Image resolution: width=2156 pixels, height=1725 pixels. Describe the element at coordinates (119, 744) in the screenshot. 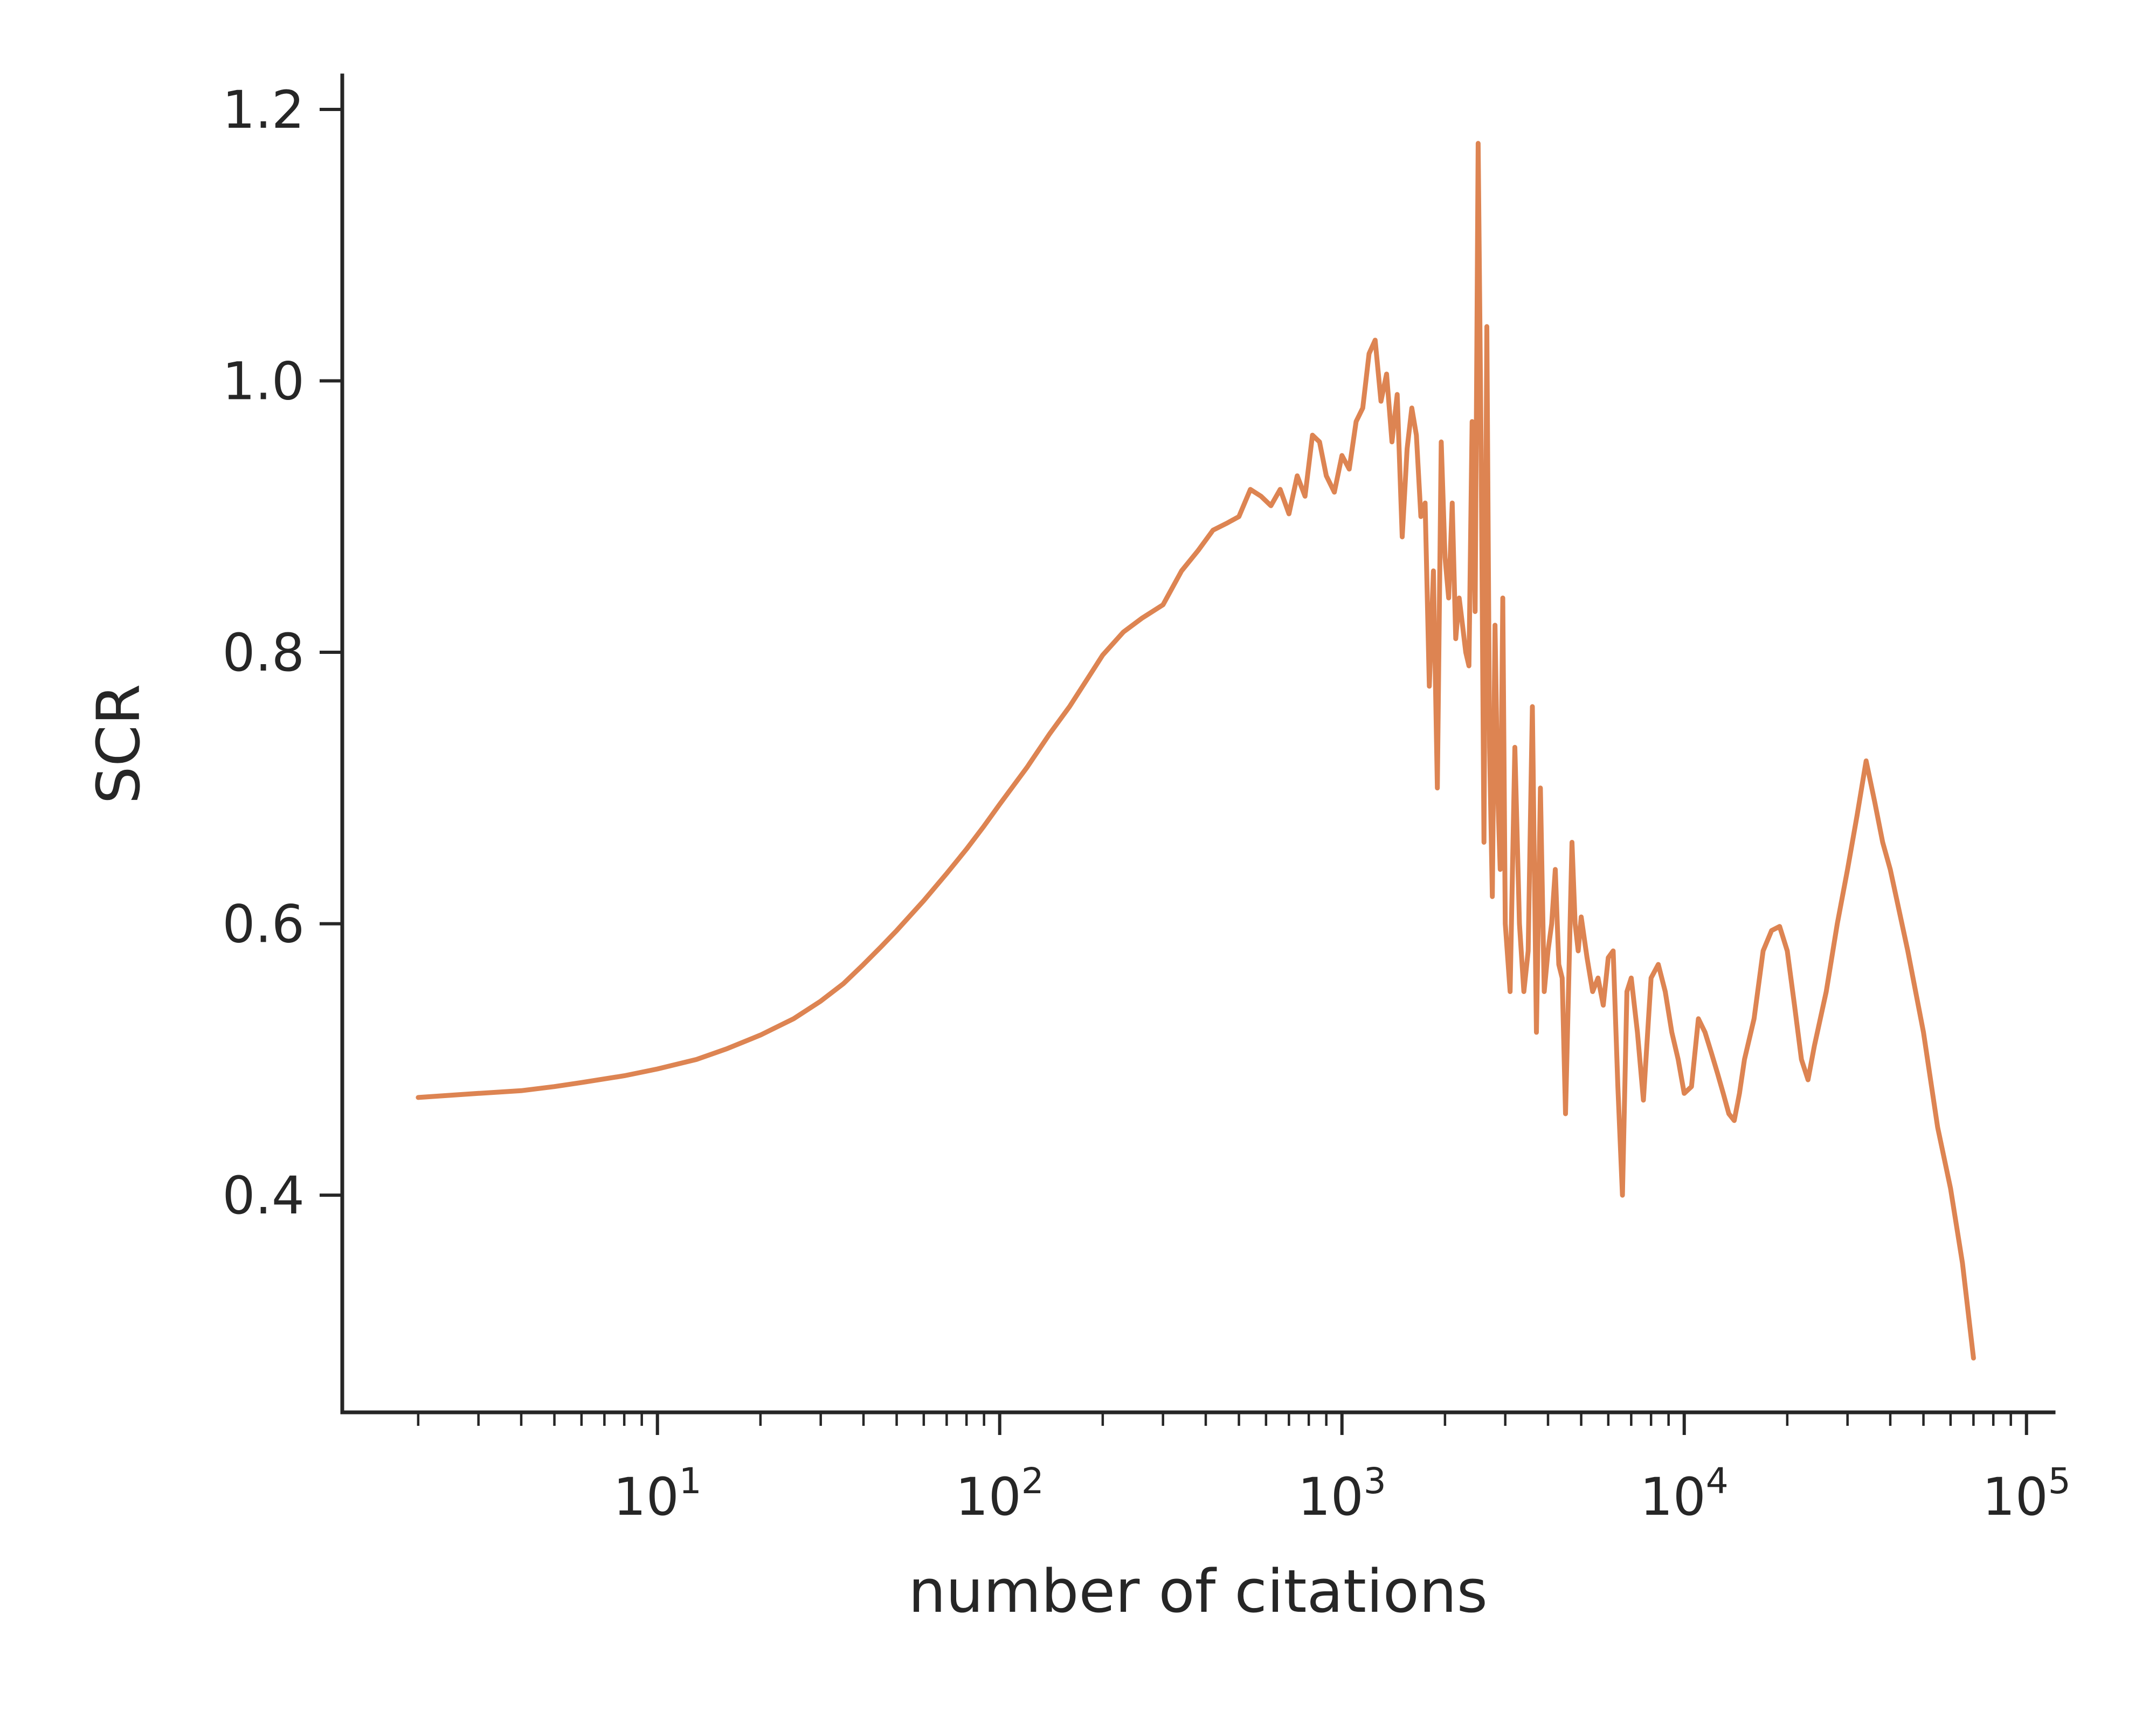

I see `y-axis-label: SCR` at that location.